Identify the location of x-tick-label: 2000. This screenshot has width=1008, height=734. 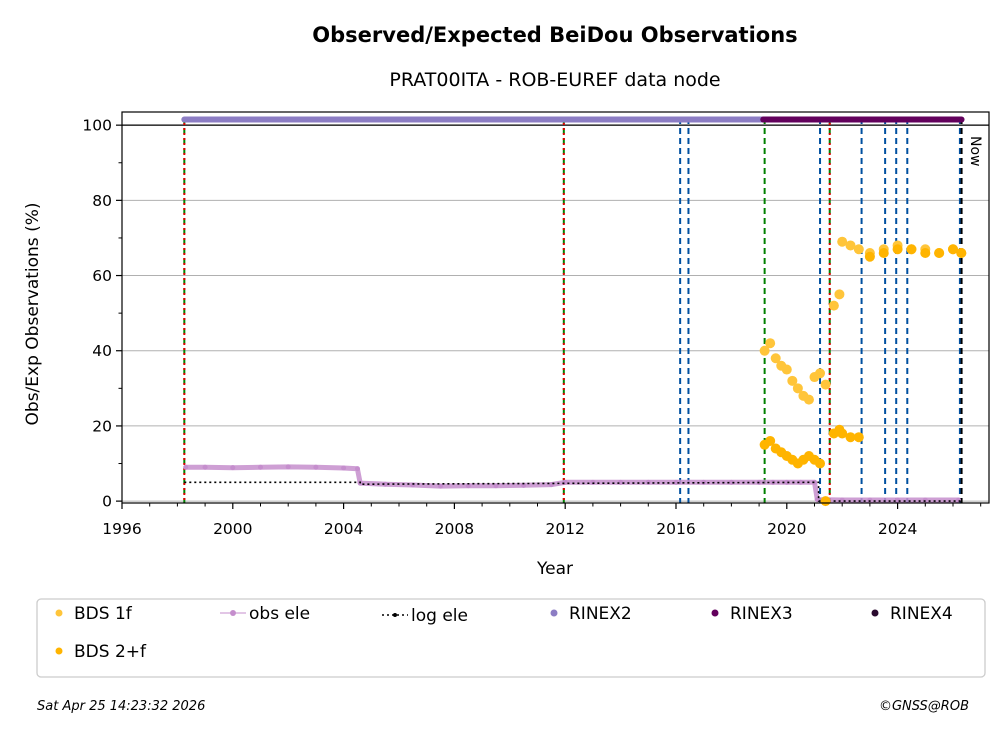
(232, 529).